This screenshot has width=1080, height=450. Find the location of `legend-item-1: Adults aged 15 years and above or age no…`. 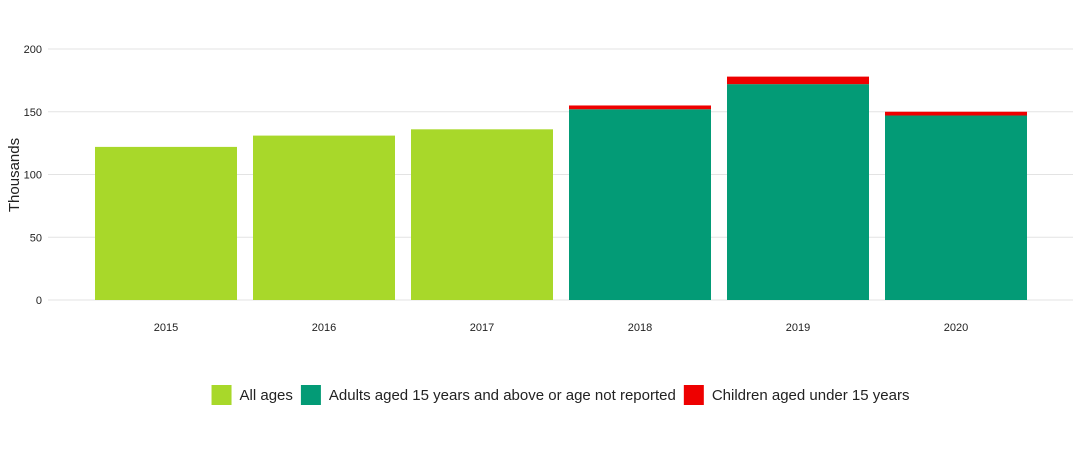

legend-item-1: Adults aged 15 years and above or age no… is located at coordinates (488, 395).